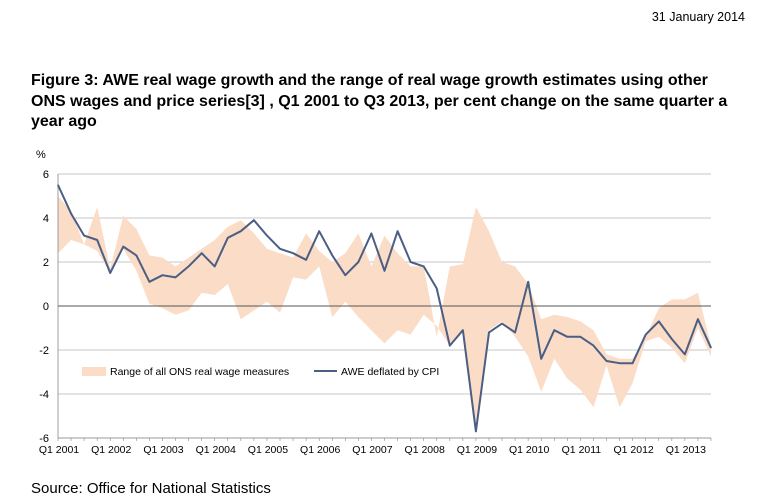  I want to click on y-tick-label--2: -2, so click(44, 351).